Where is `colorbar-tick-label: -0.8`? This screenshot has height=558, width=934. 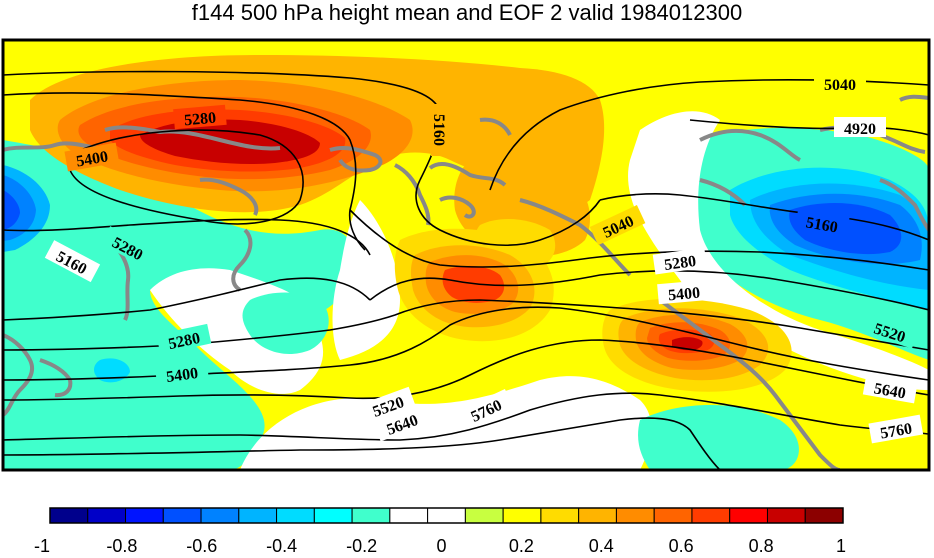 colorbar-tick-label: -0.8 is located at coordinates (122, 546).